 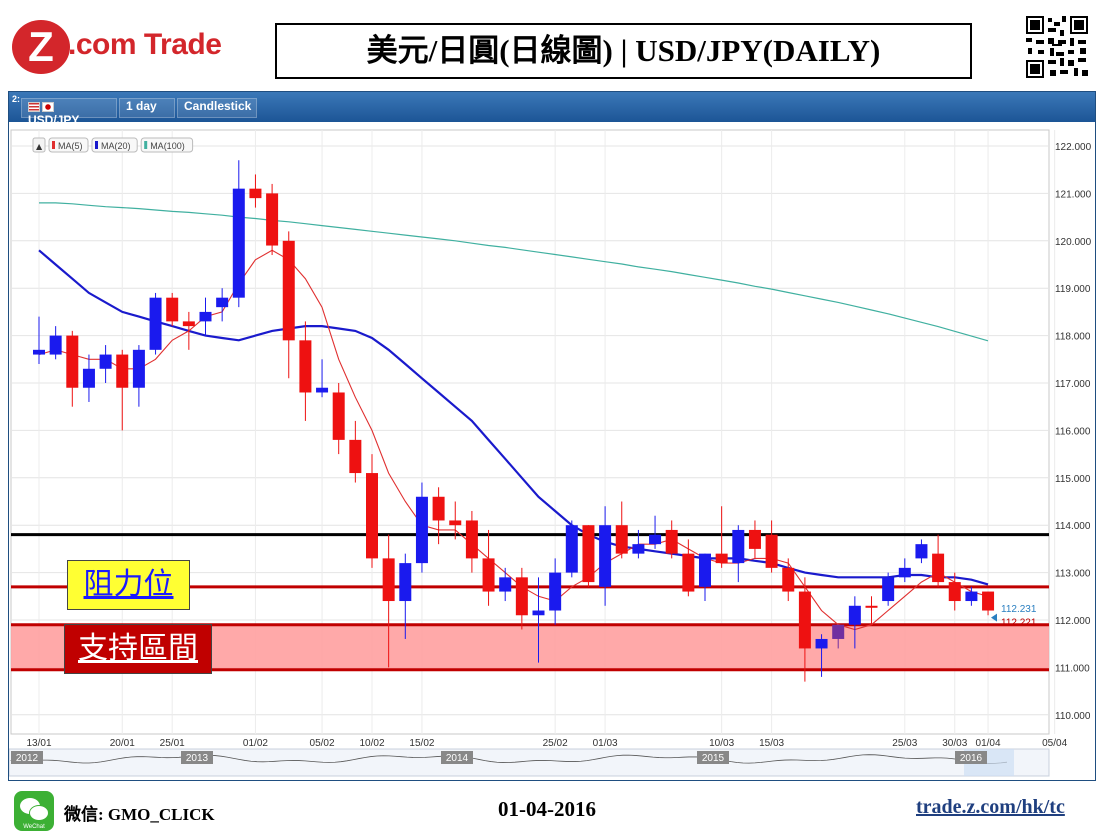 What do you see at coordinates (547, 809) in the screenshot?
I see `report-date: 01-04-2016` at bounding box center [547, 809].